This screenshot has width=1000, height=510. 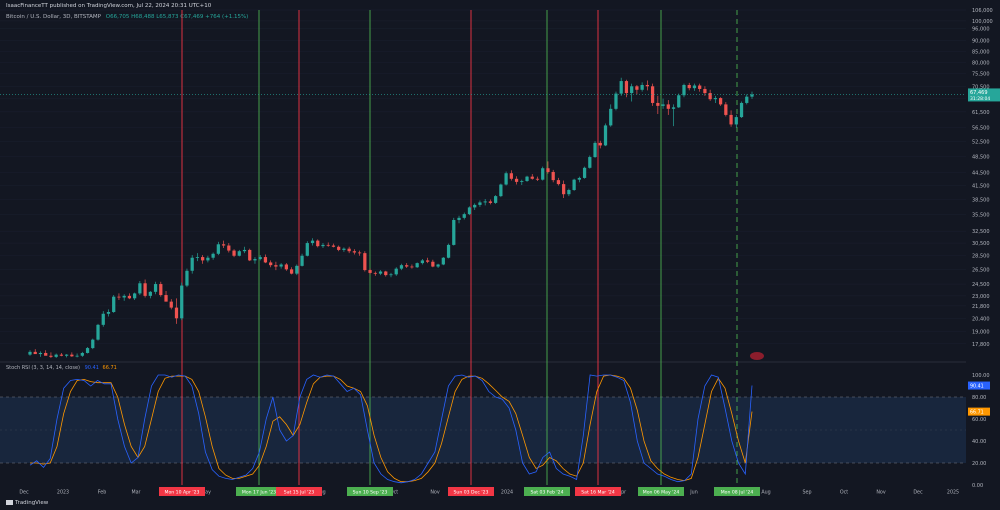 I want to click on marker-date-label: Sun 10 Sep '23, so click(x=370, y=493).